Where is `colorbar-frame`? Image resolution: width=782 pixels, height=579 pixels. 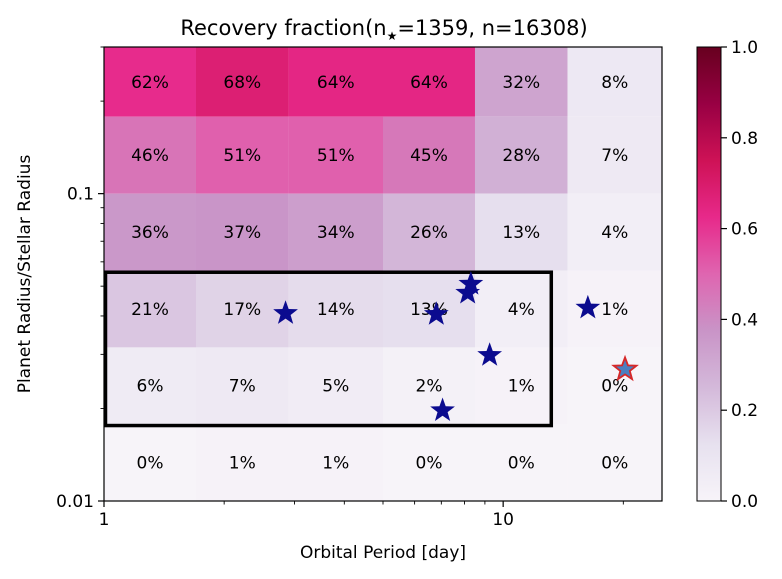
colorbar-frame is located at coordinates (709, 274).